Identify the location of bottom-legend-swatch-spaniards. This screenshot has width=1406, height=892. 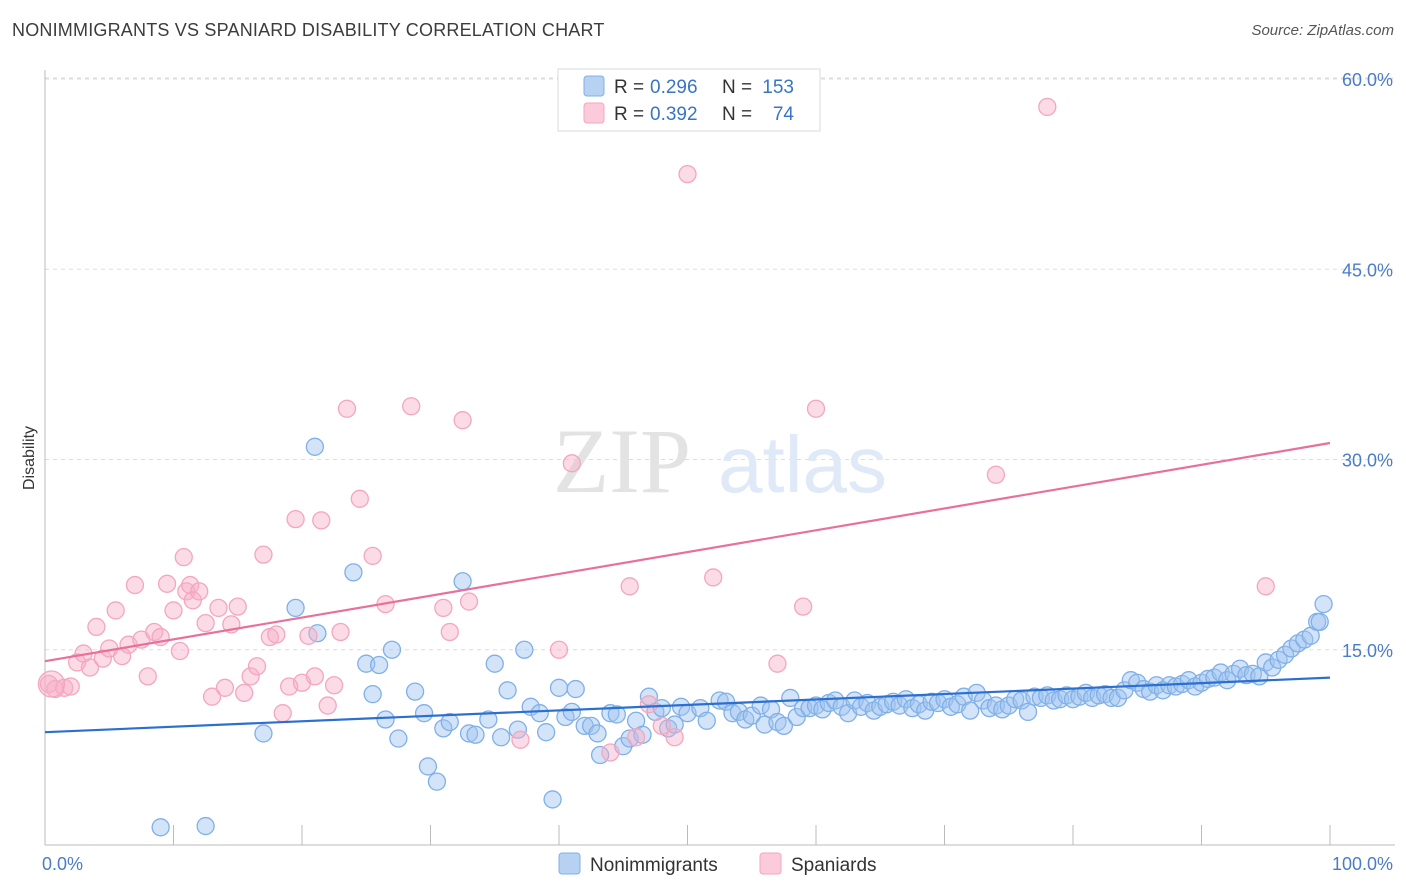
(770, 863).